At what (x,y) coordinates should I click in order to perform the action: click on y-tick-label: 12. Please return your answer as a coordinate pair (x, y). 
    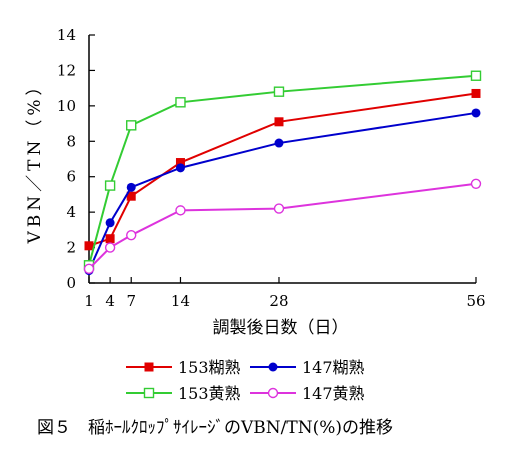
    Looking at the image, I should click on (66, 70).